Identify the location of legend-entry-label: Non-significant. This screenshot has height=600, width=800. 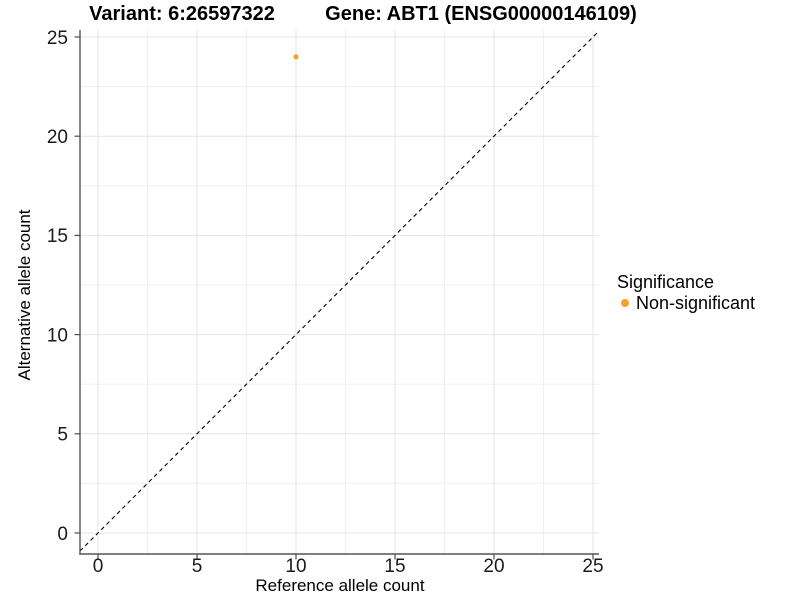
(695, 303).